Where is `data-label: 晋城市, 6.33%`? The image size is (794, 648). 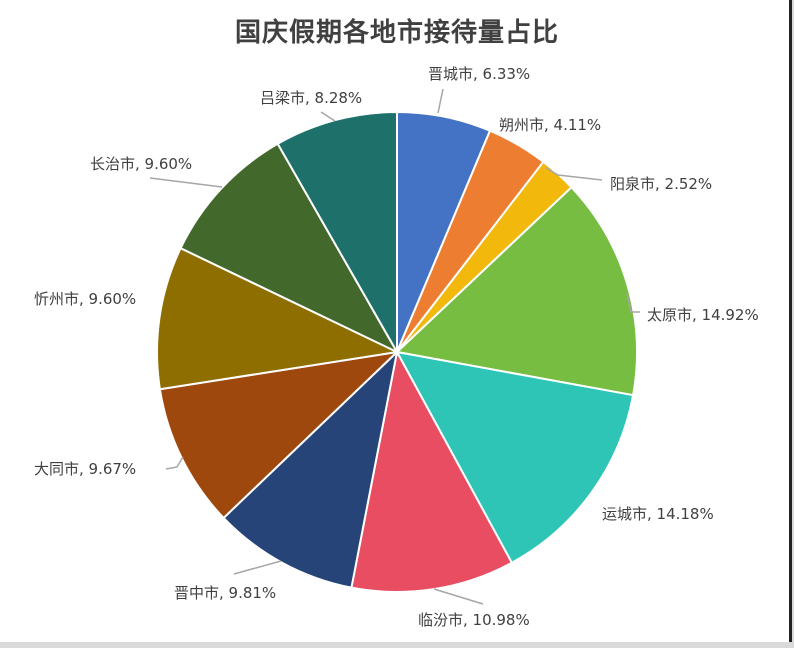 data-label: 晋城市, 6.33% is located at coordinates (479, 74).